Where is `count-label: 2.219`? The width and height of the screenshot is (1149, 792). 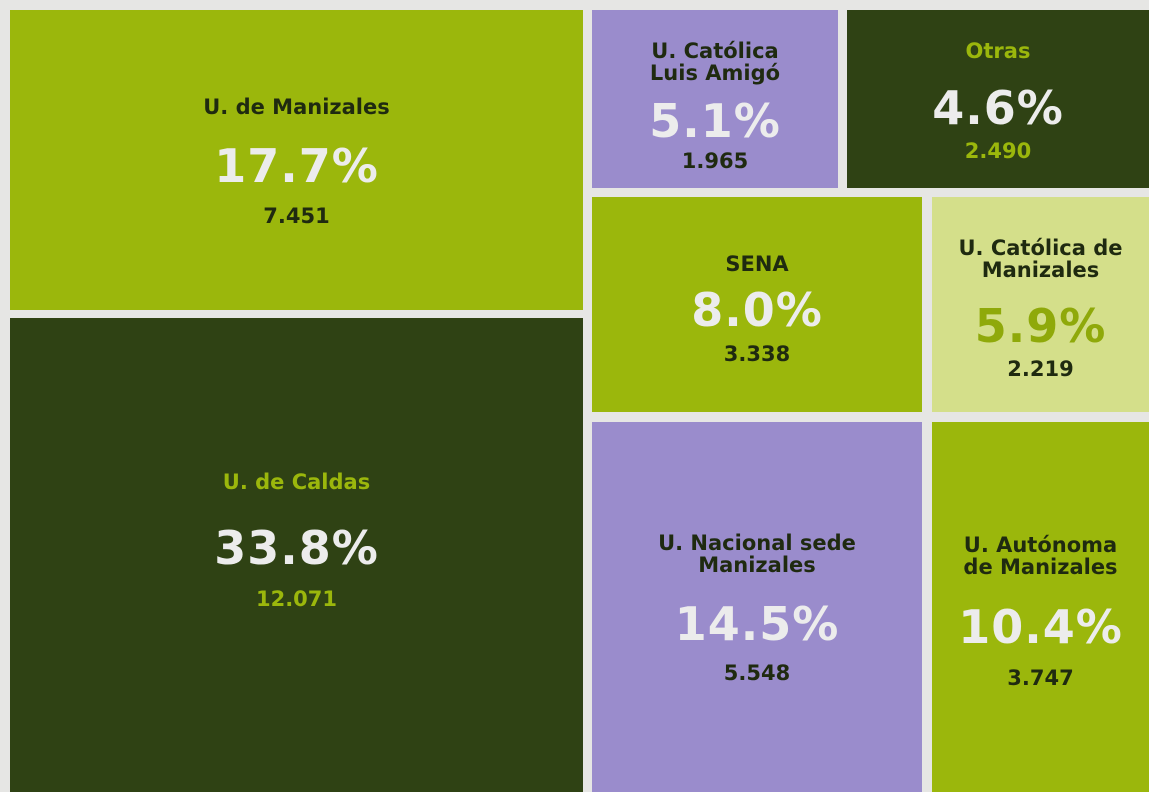 count-label: 2.219 is located at coordinates (1040, 369).